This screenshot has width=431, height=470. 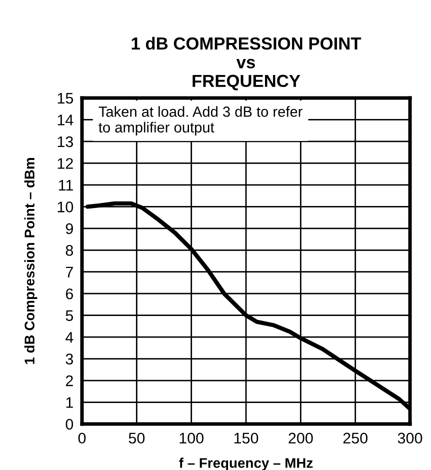 I want to click on y-tick-label: 12, so click(x=65, y=163).